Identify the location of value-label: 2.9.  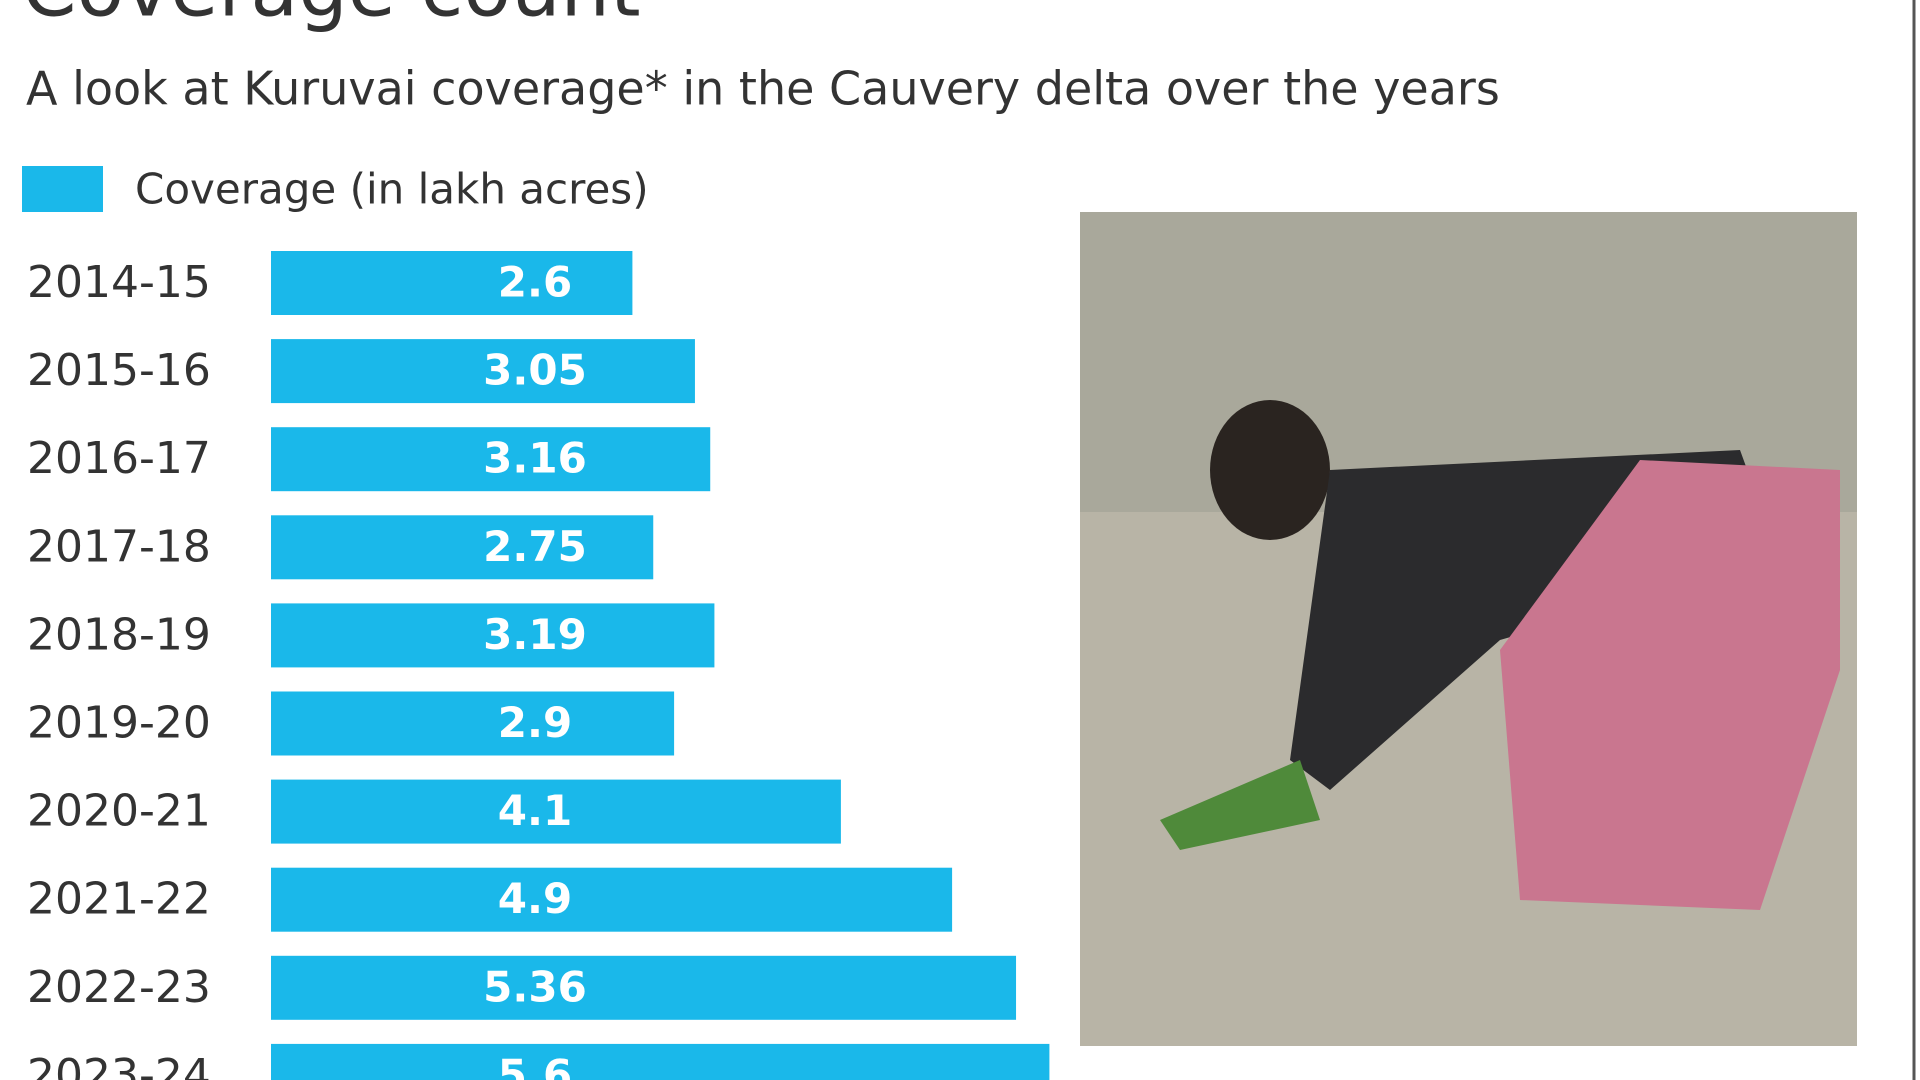
(535, 722).